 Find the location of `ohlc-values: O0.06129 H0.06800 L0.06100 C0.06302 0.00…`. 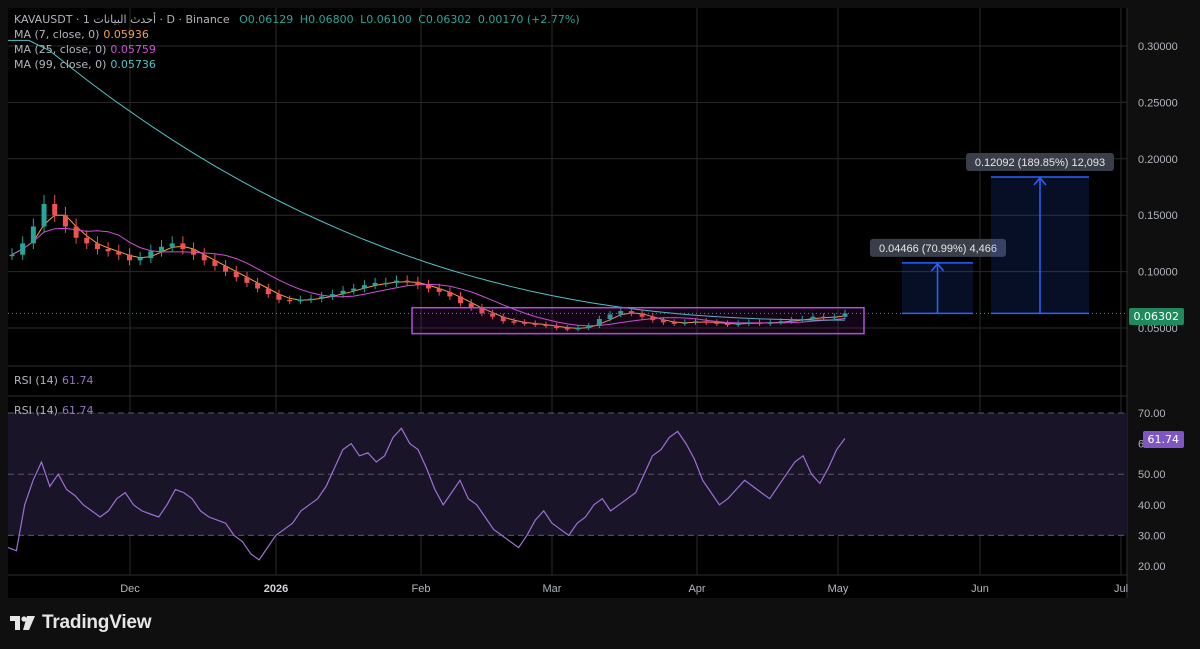

ohlc-values: O0.06129 H0.06800 L0.06100 C0.06302 0.00… is located at coordinates (406, 19).